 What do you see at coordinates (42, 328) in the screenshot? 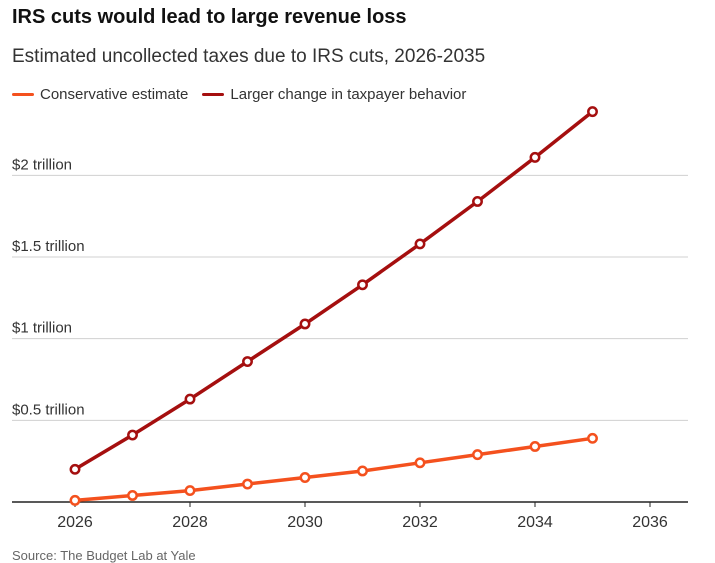
I see `y-tick-label: $1 trillion` at bounding box center [42, 328].